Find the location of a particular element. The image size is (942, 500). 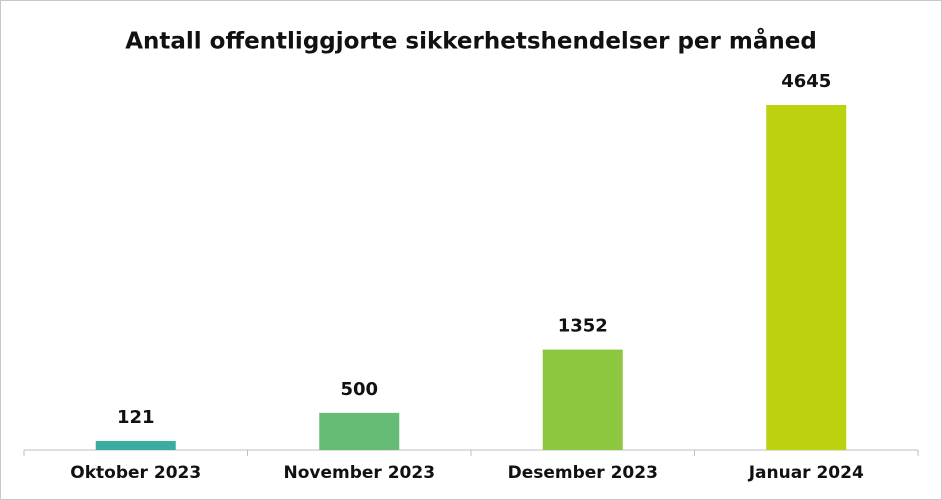

data-label: 1352 is located at coordinates (583, 326).